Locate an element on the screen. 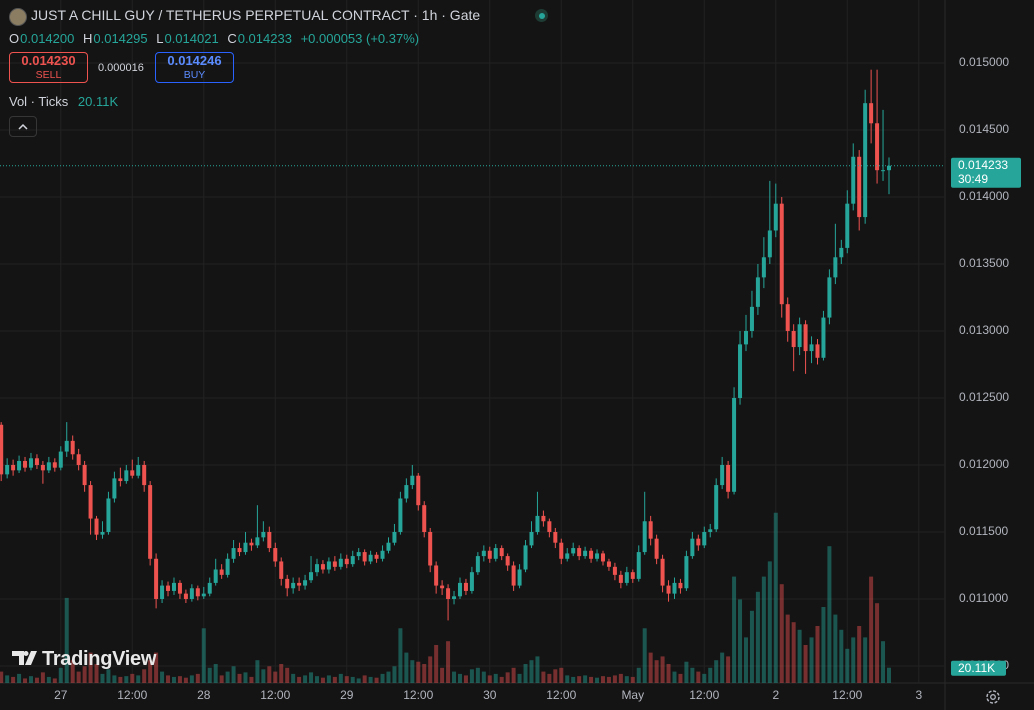 The width and height of the screenshot is (1034, 710). x-tick-label: 30 is located at coordinates (490, 695).